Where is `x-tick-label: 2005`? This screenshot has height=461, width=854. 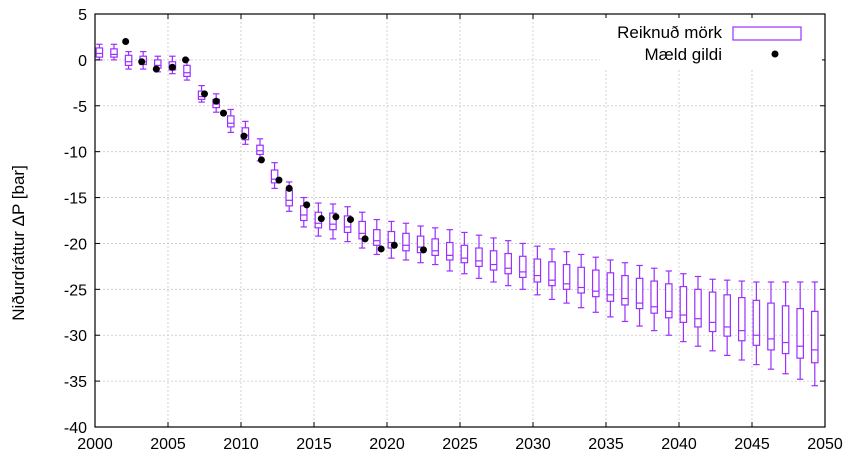 x-tick-label: 2005 is located at coordinates (168, 444).